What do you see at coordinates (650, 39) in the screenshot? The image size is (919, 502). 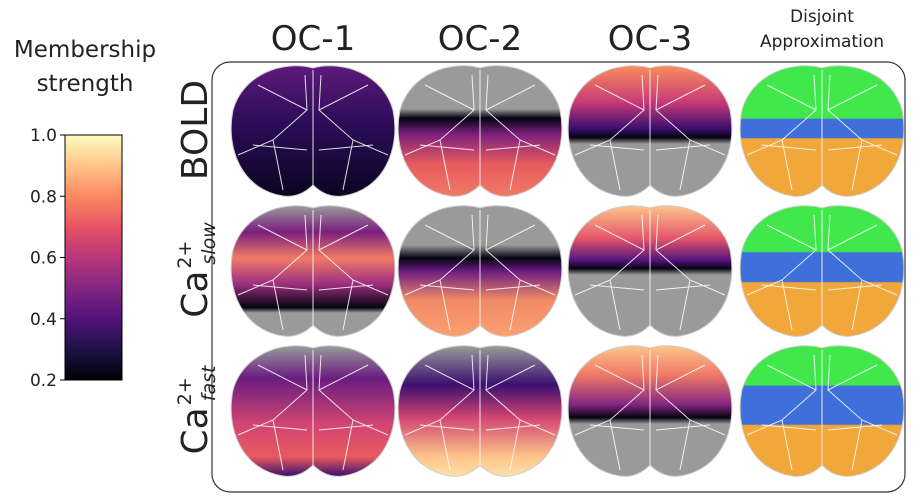 I see `column-header: OC-3` at bounding box center [650, 39].